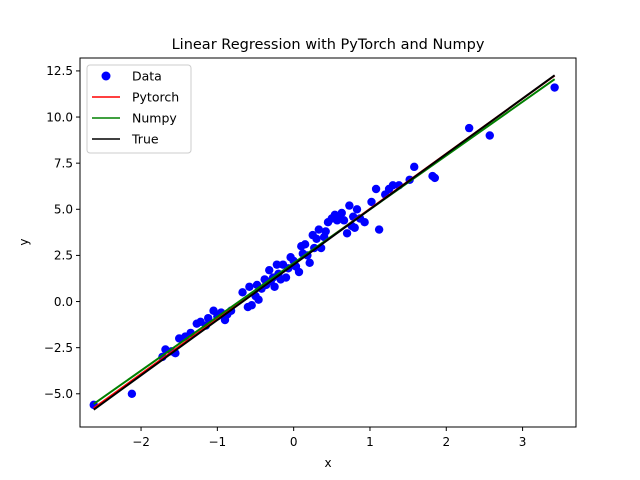 The image size is (640, 480). I want to click on legend-box, so click(139, 109).